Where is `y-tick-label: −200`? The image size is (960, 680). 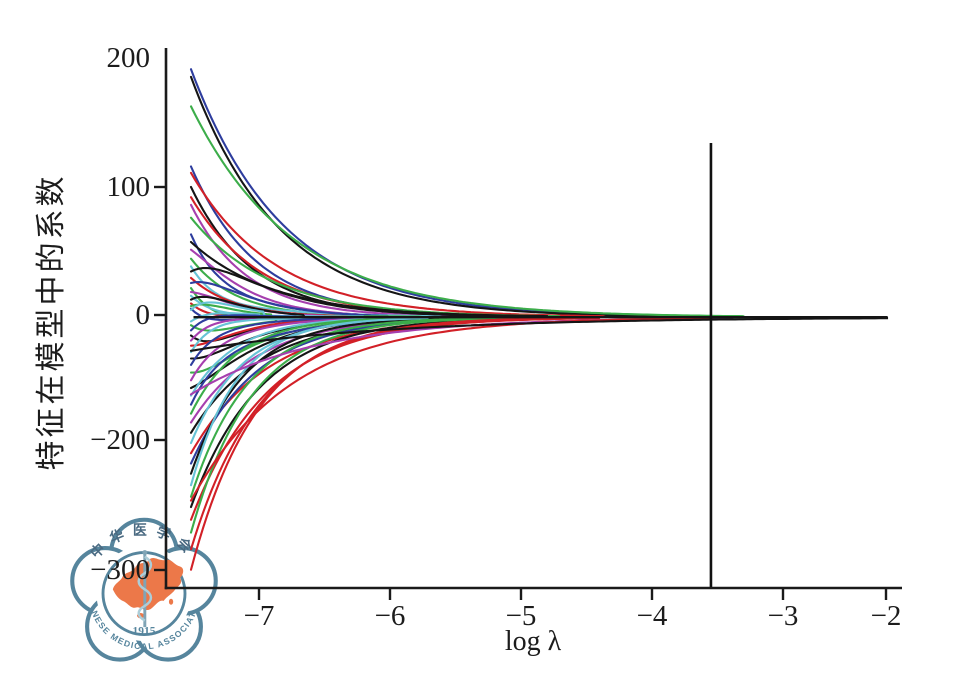 y-tick-label: −200 is located at coordinates (120, 440).